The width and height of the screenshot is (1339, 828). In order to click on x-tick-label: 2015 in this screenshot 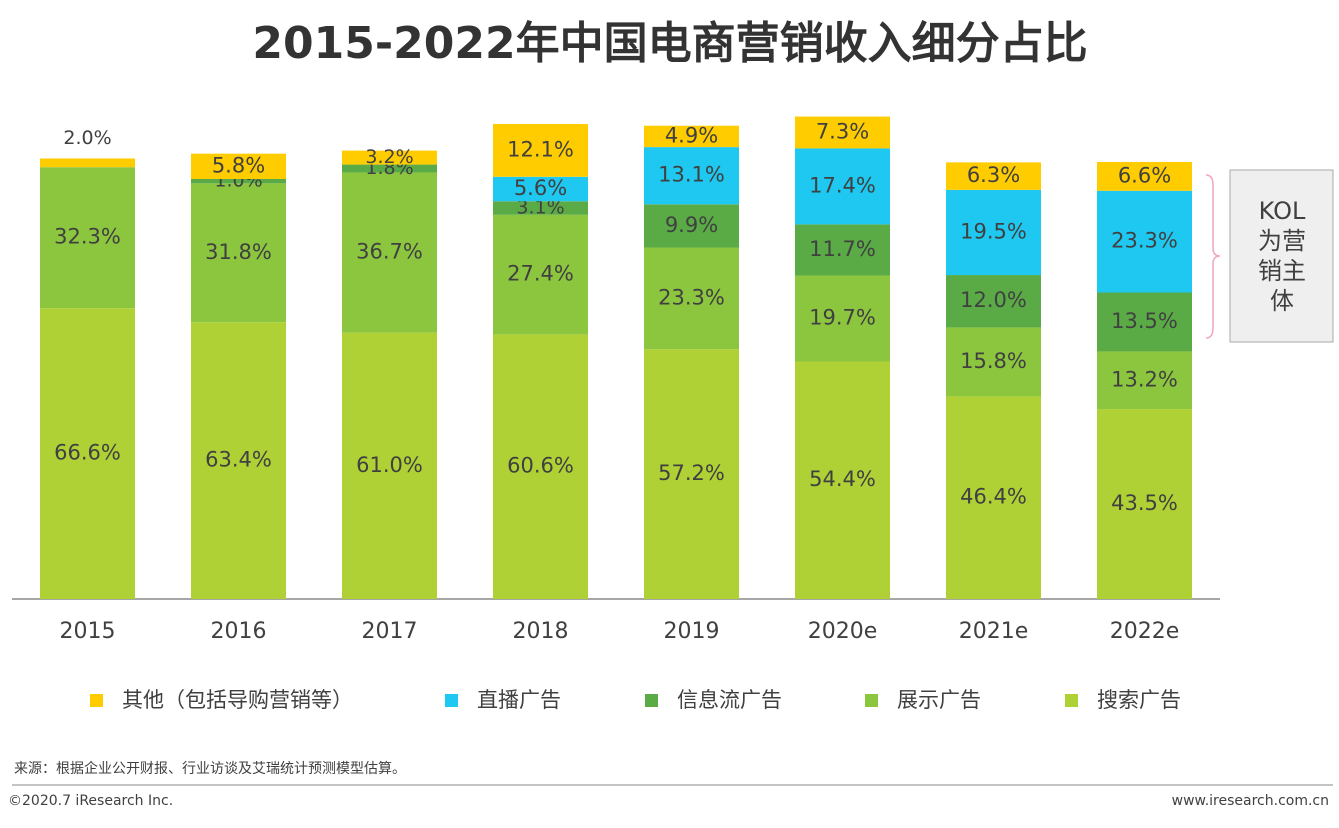, I will do `click(88, 631)`.